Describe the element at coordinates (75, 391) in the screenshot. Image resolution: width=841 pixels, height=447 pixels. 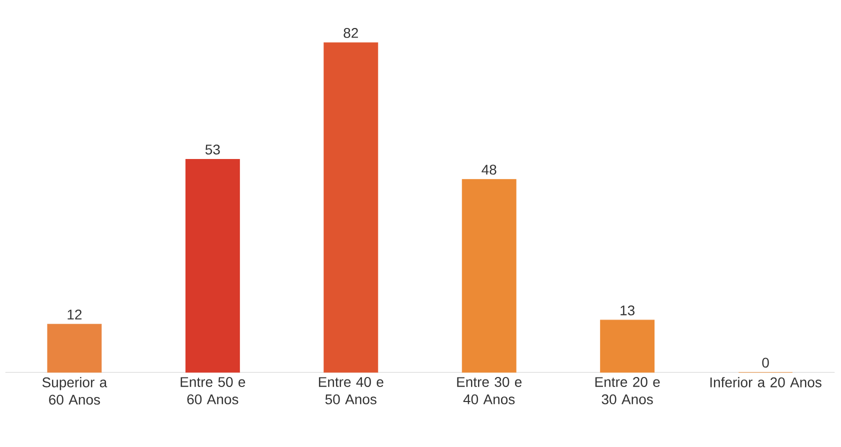
I see `x-tick-label: Superior a 60 Anos` at that location.